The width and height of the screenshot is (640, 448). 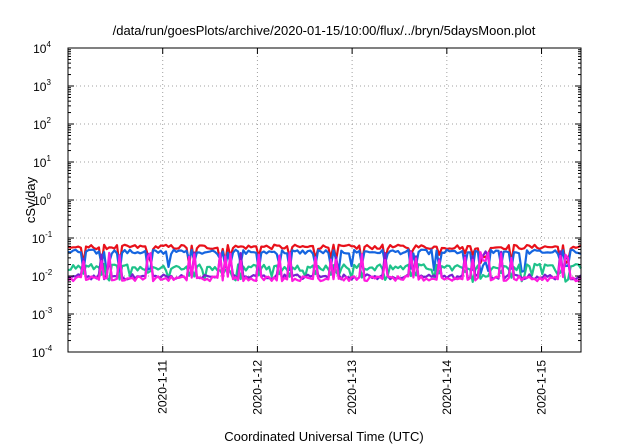 I want to click on x-tick-label: 2020-1-14, so click(x=447, y=387).